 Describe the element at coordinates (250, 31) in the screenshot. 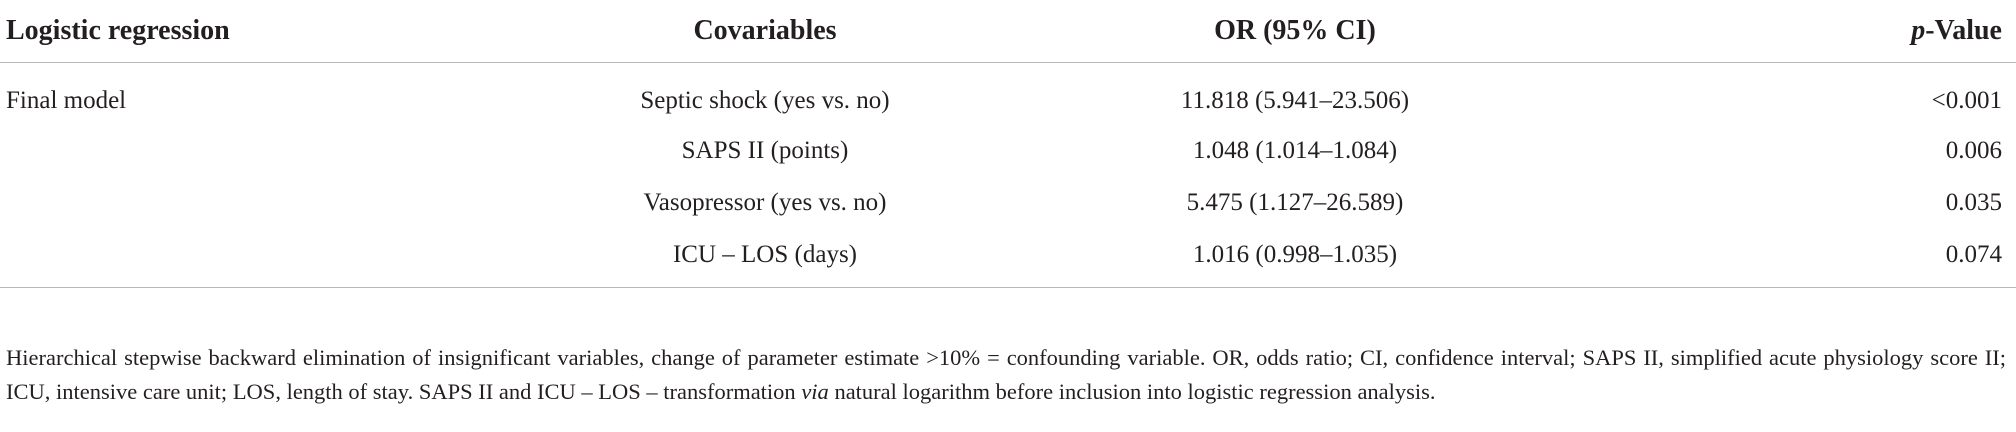

I see `header-logistic-regression: Logistic regression` at that location.